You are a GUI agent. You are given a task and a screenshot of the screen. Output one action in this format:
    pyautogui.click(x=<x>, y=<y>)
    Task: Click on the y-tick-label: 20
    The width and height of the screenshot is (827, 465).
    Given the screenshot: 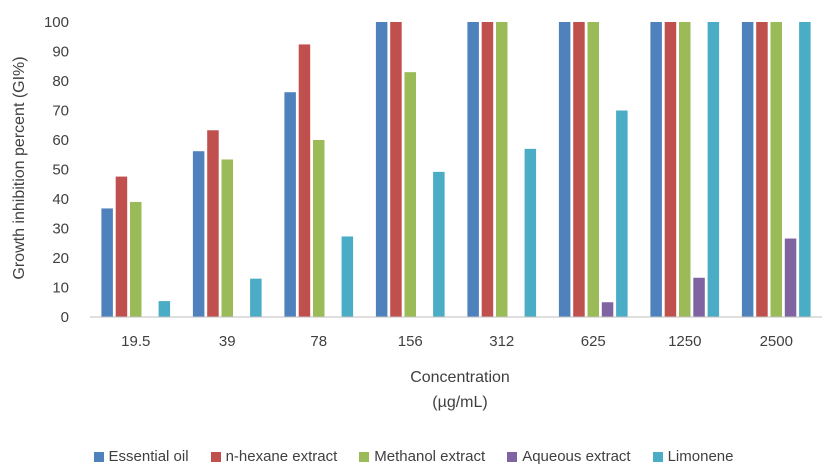 What is the action you would take?
    pyautogui.click(x=60, y=258)
    